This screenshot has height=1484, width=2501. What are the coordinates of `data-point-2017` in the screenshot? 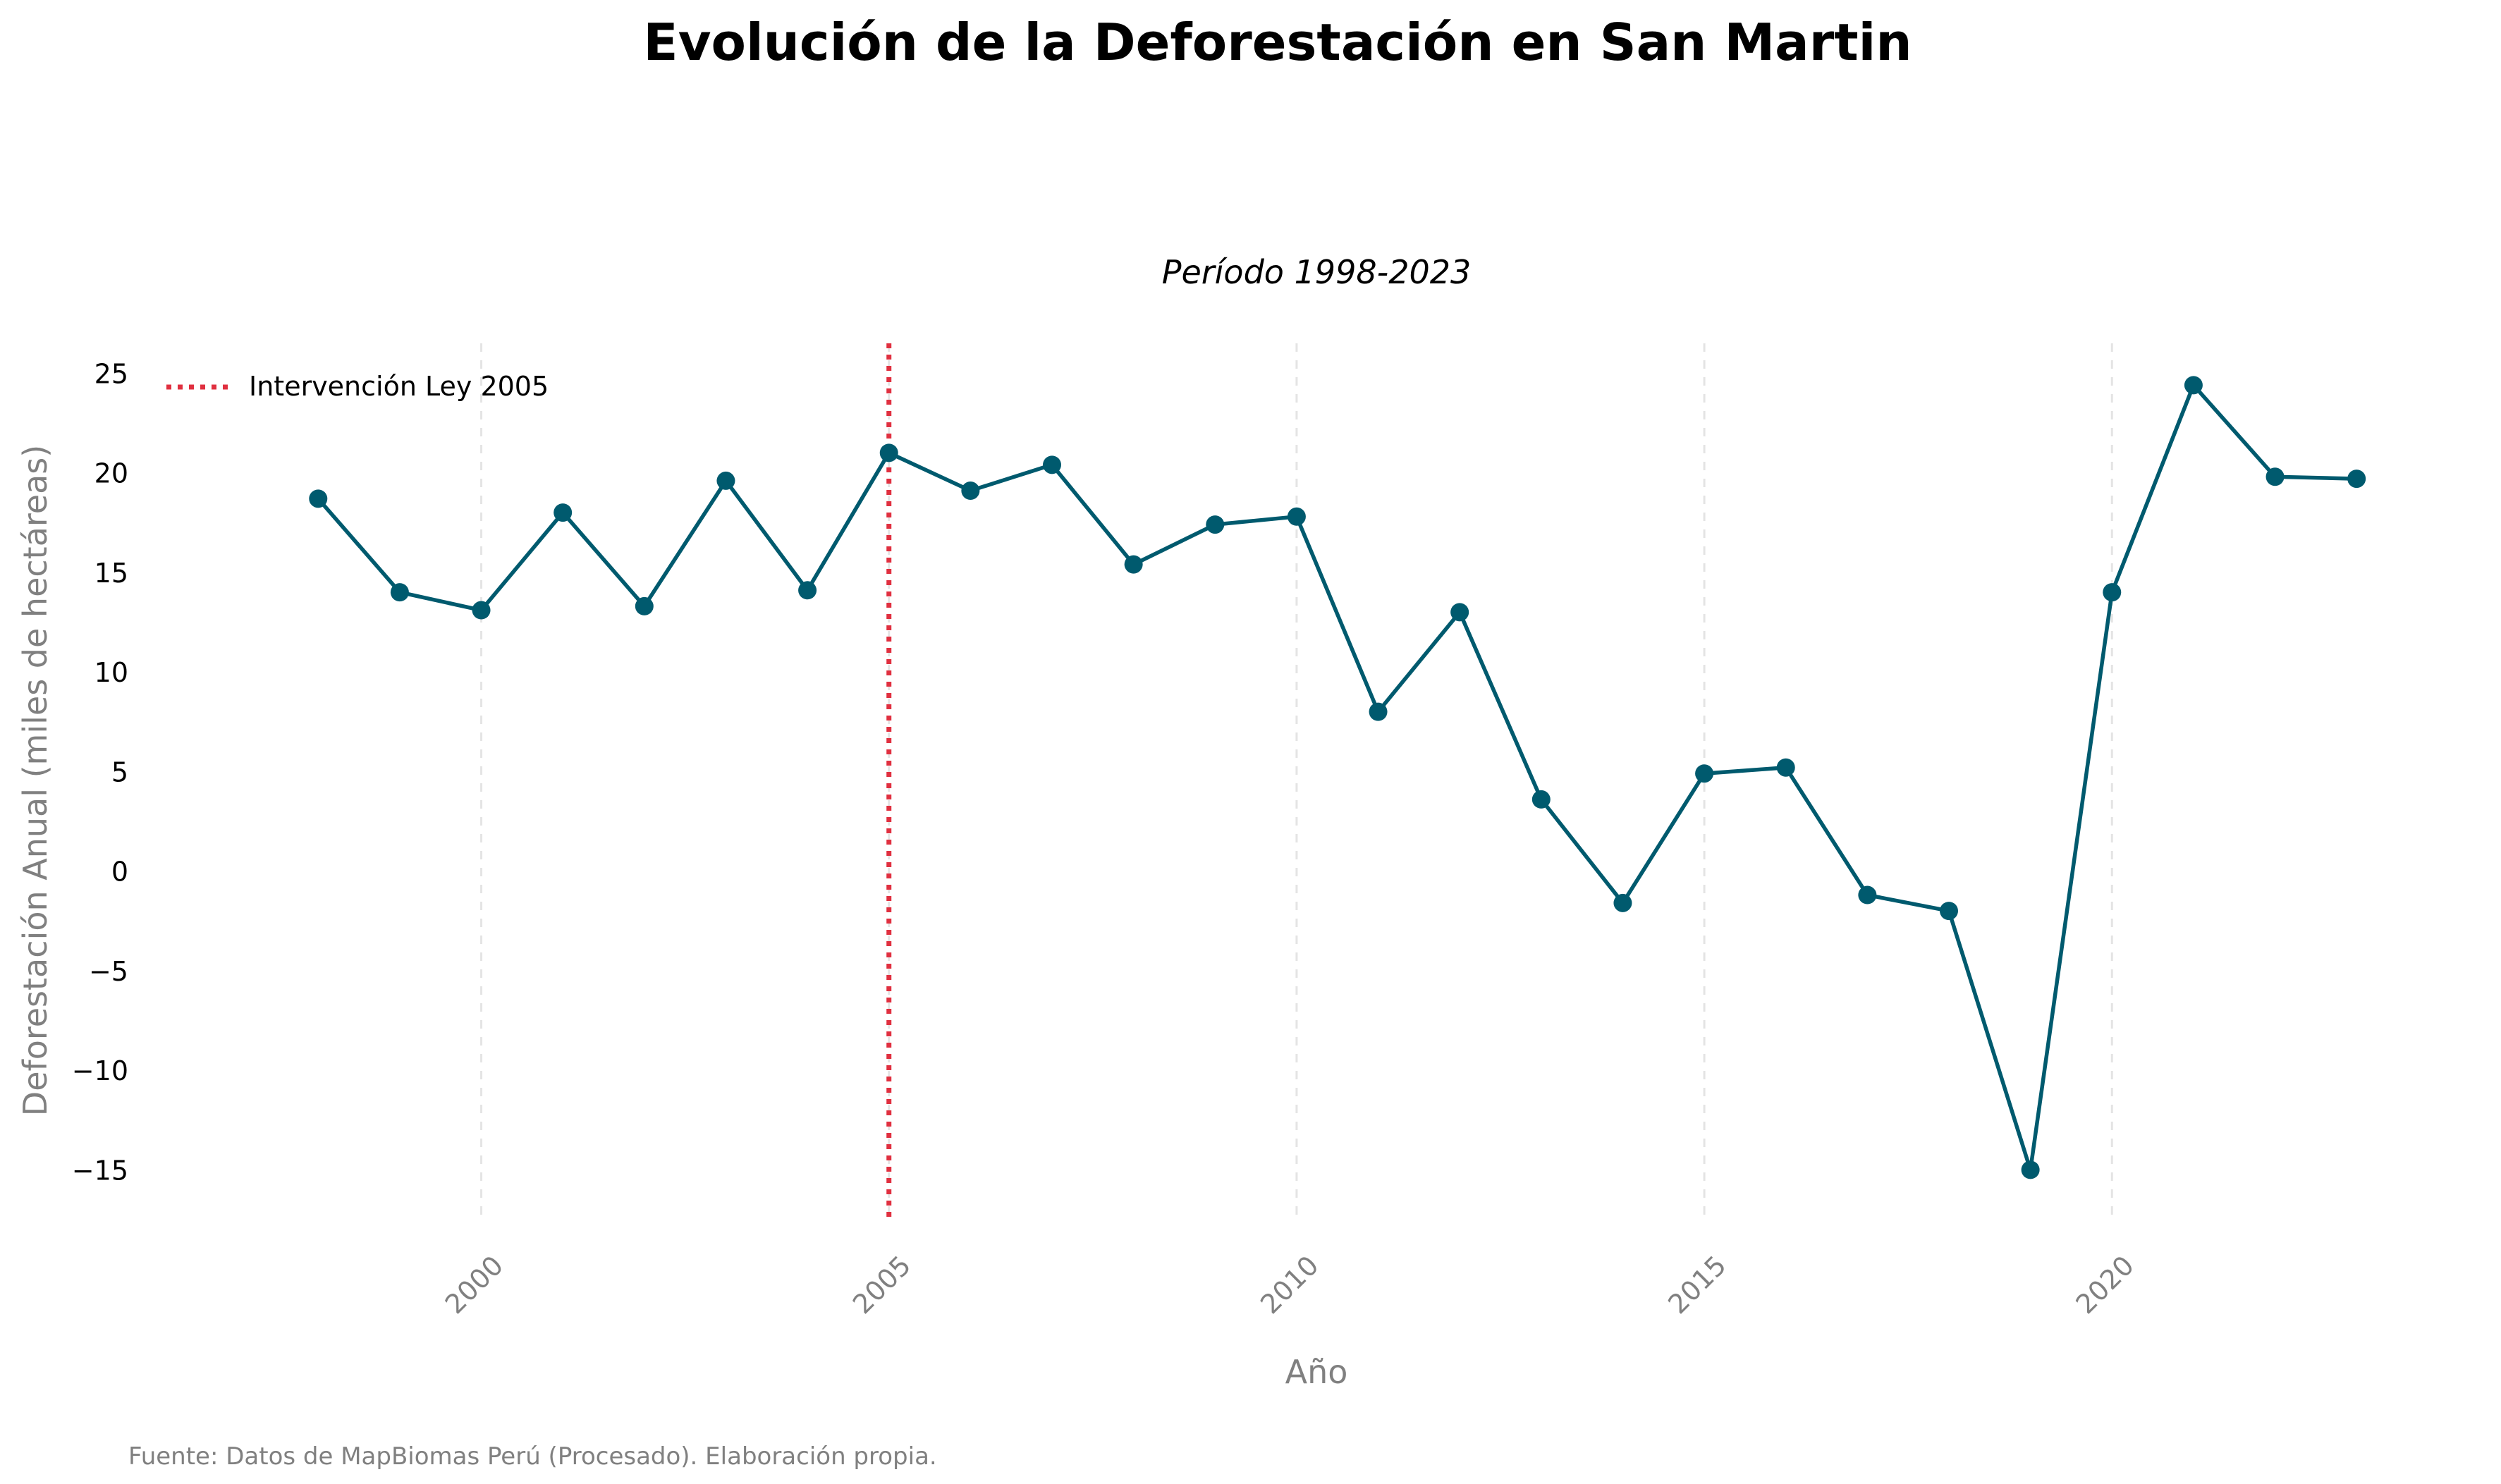 It's located at (1867, 894).